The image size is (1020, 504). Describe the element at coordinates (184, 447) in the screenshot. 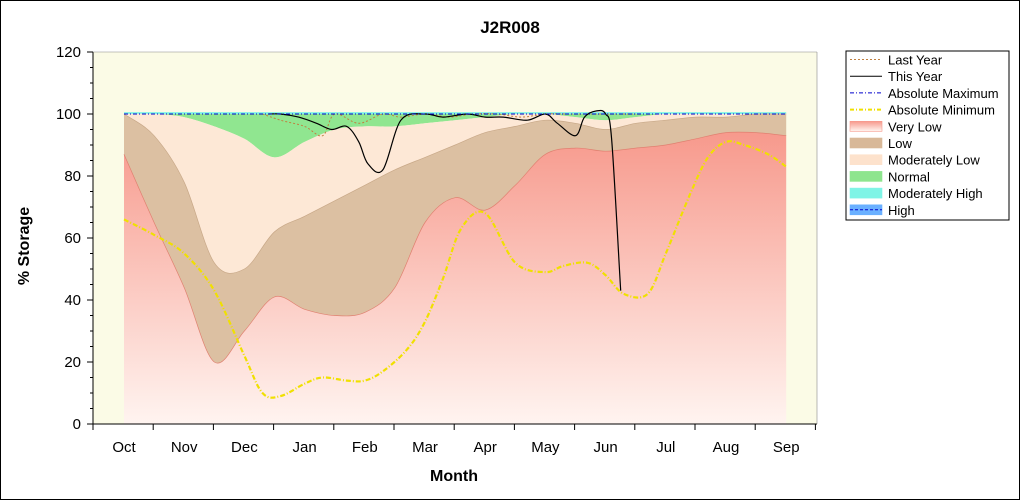

I see `x-tick-label: Nov` at that location.